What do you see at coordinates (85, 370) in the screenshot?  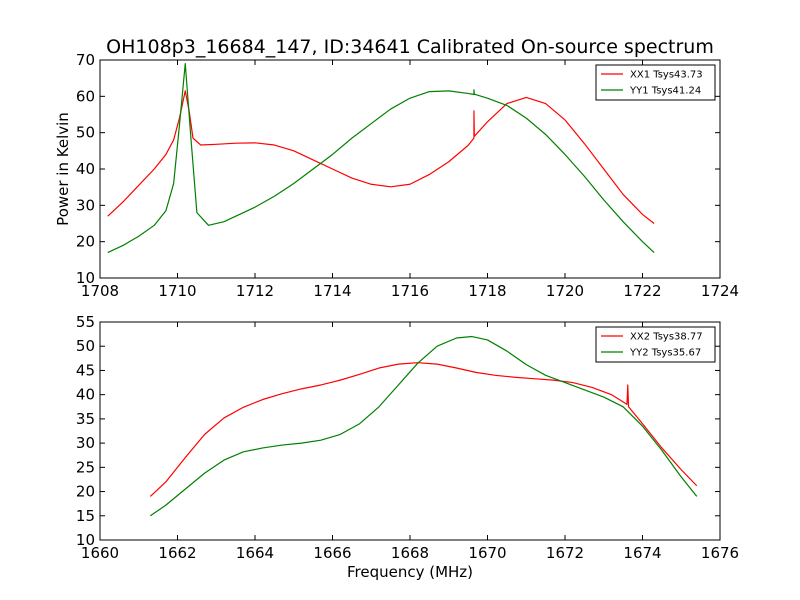 I see `y-tick-label: 45` at bounding box center [85, 370].